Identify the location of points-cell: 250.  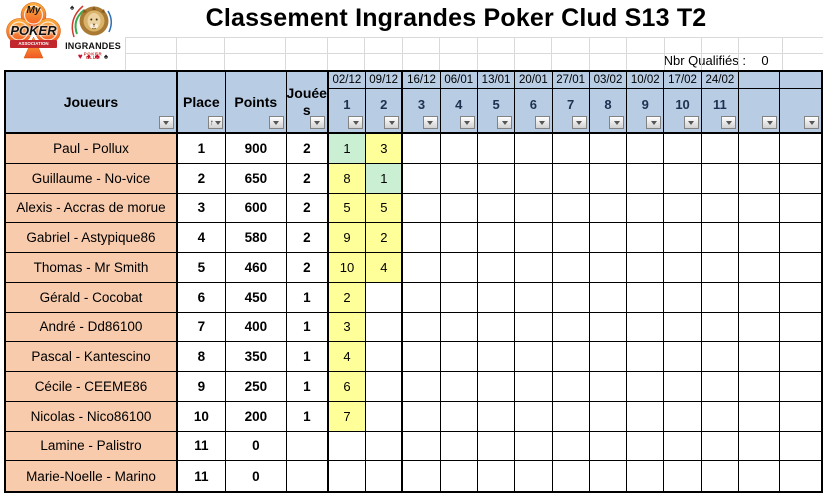
(256, 387).